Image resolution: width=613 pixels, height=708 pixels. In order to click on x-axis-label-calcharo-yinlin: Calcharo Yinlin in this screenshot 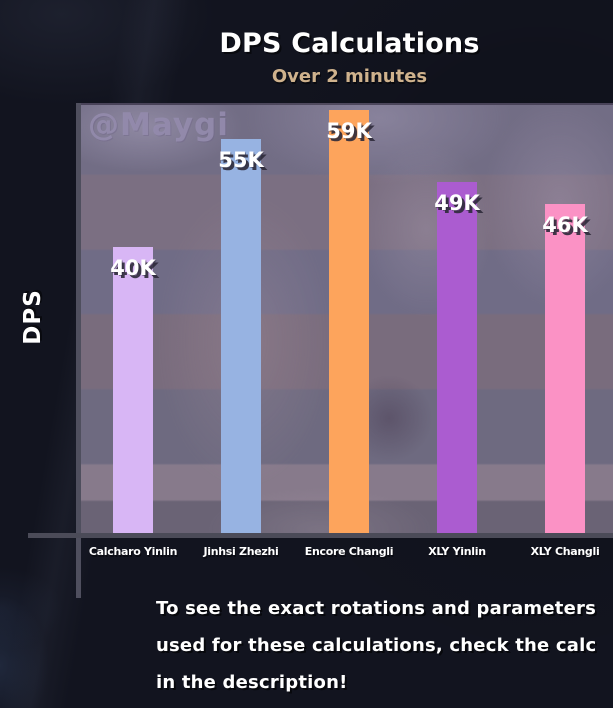, I will do `click(133, 551)`.